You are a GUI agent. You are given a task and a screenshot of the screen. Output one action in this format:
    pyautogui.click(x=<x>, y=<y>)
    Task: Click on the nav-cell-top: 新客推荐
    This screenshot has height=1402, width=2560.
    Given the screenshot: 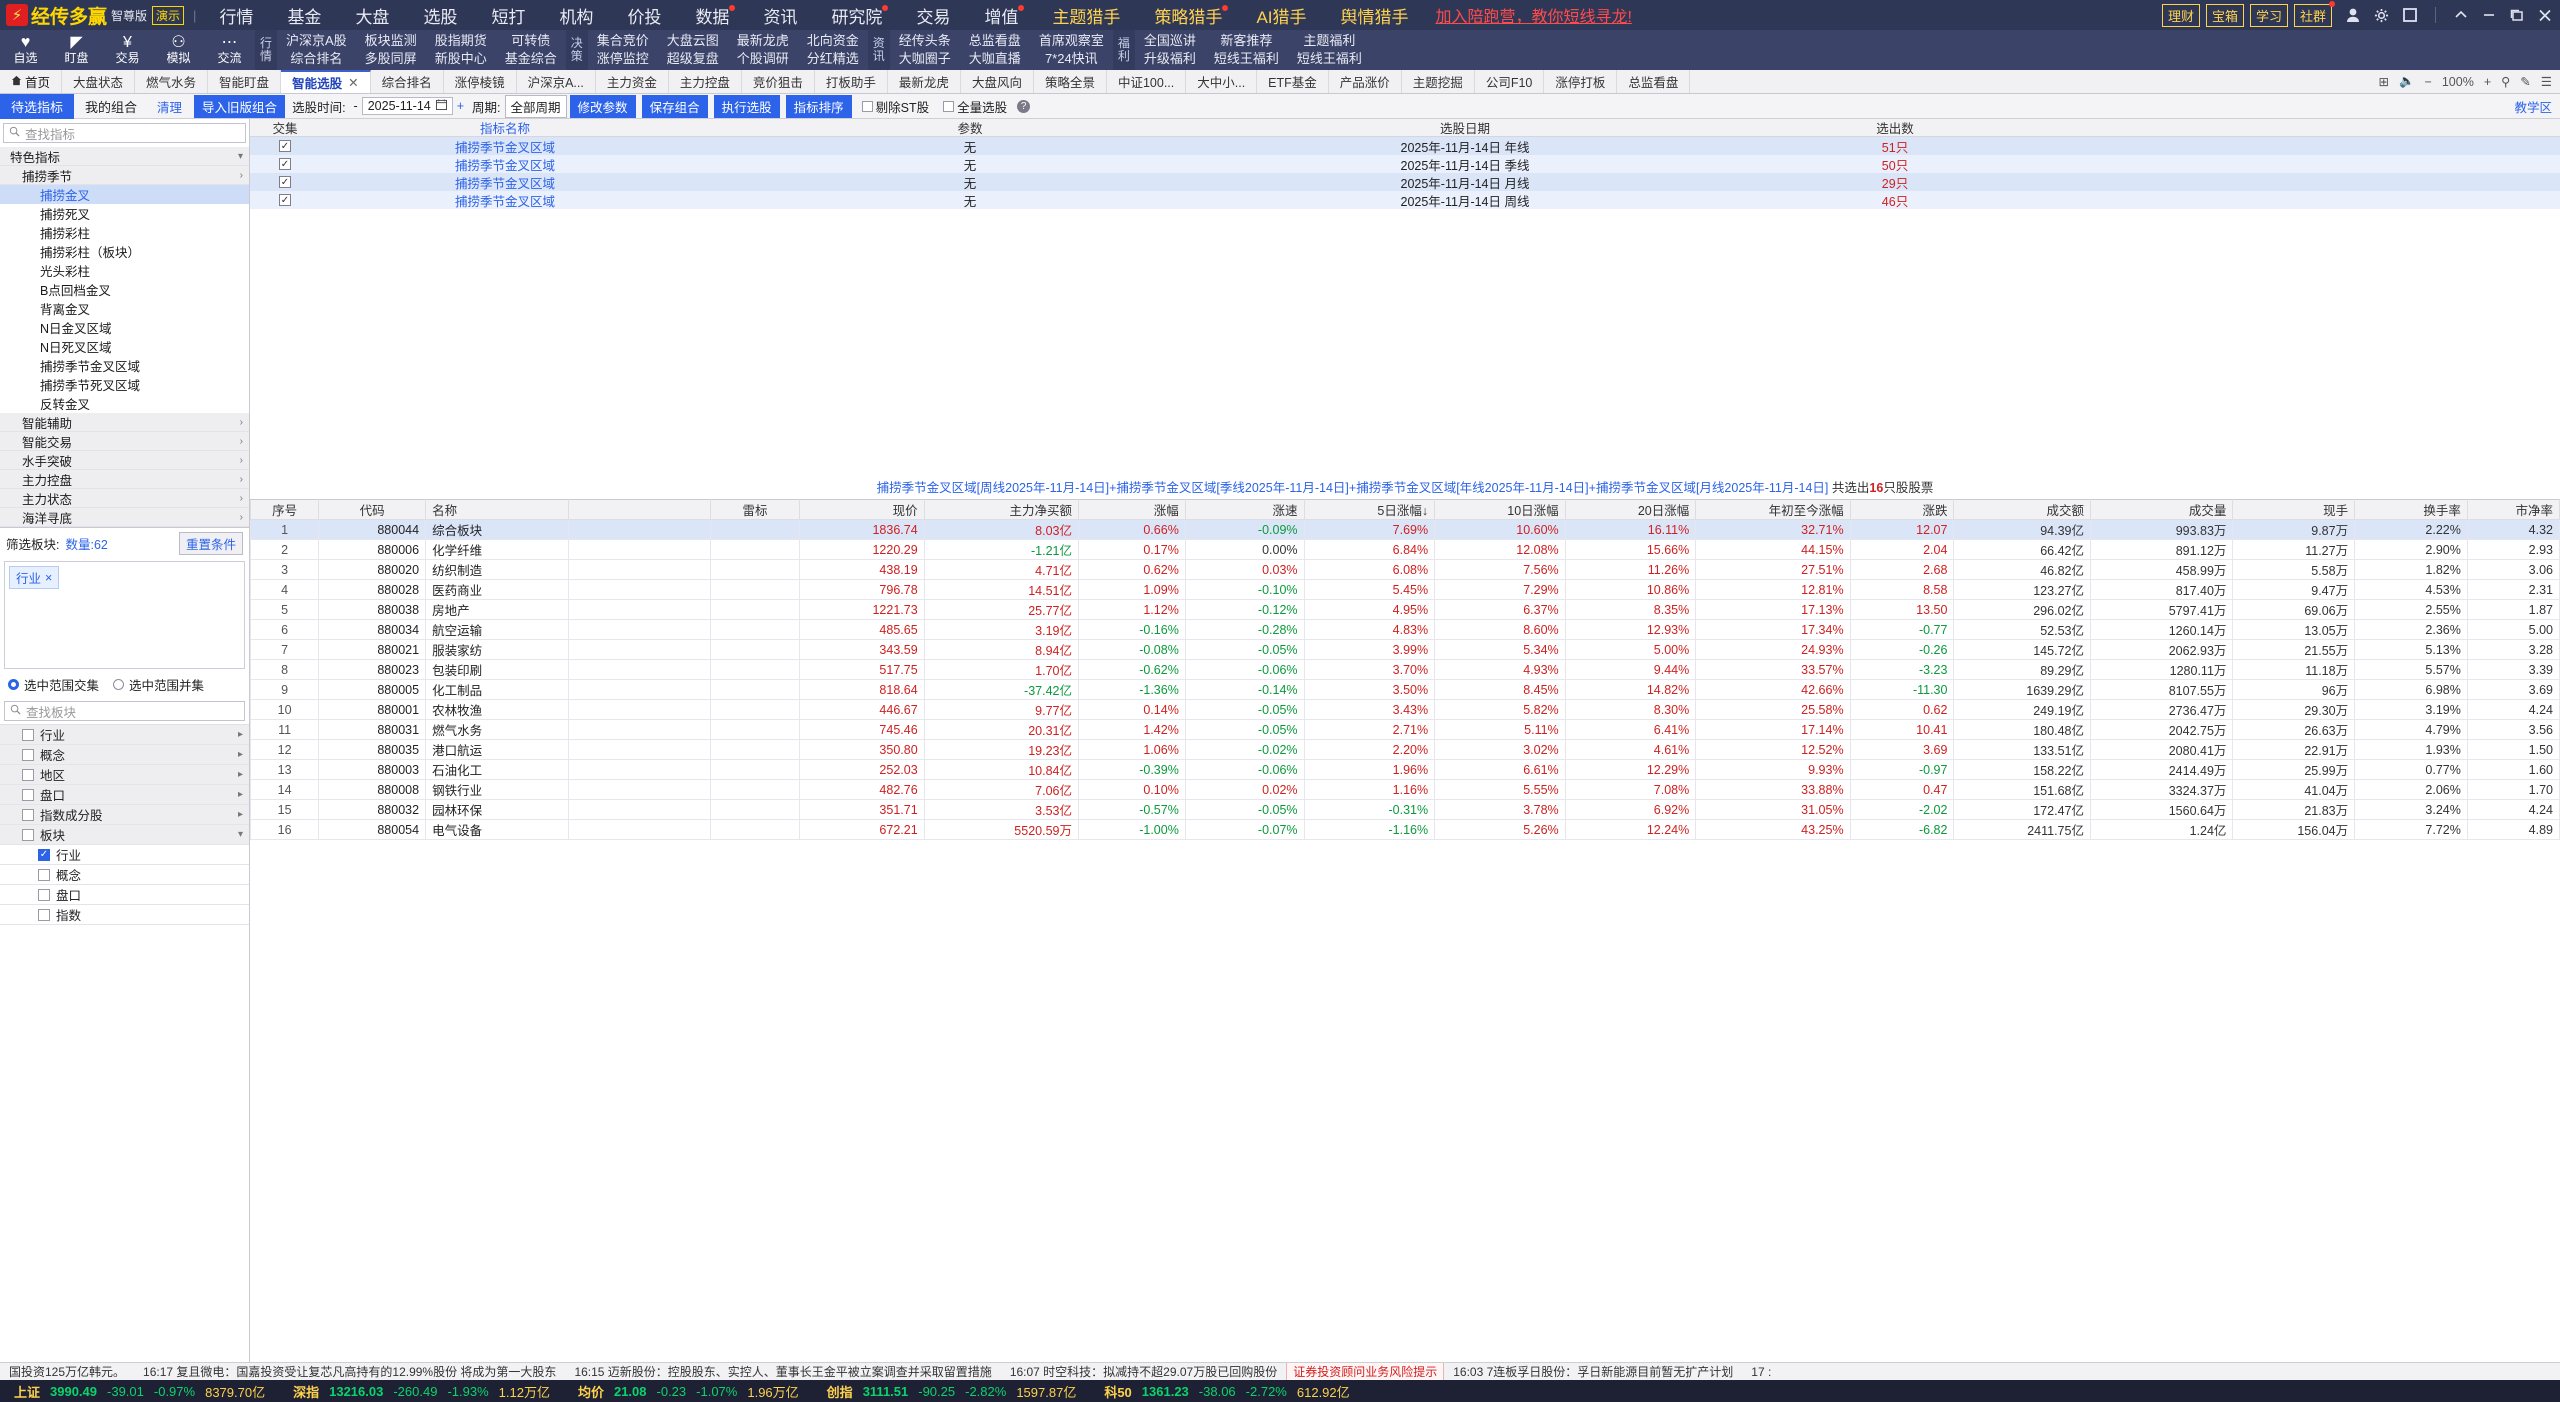 What is the action you would take?
    pyautogui.click(x=1246, y=40)
    